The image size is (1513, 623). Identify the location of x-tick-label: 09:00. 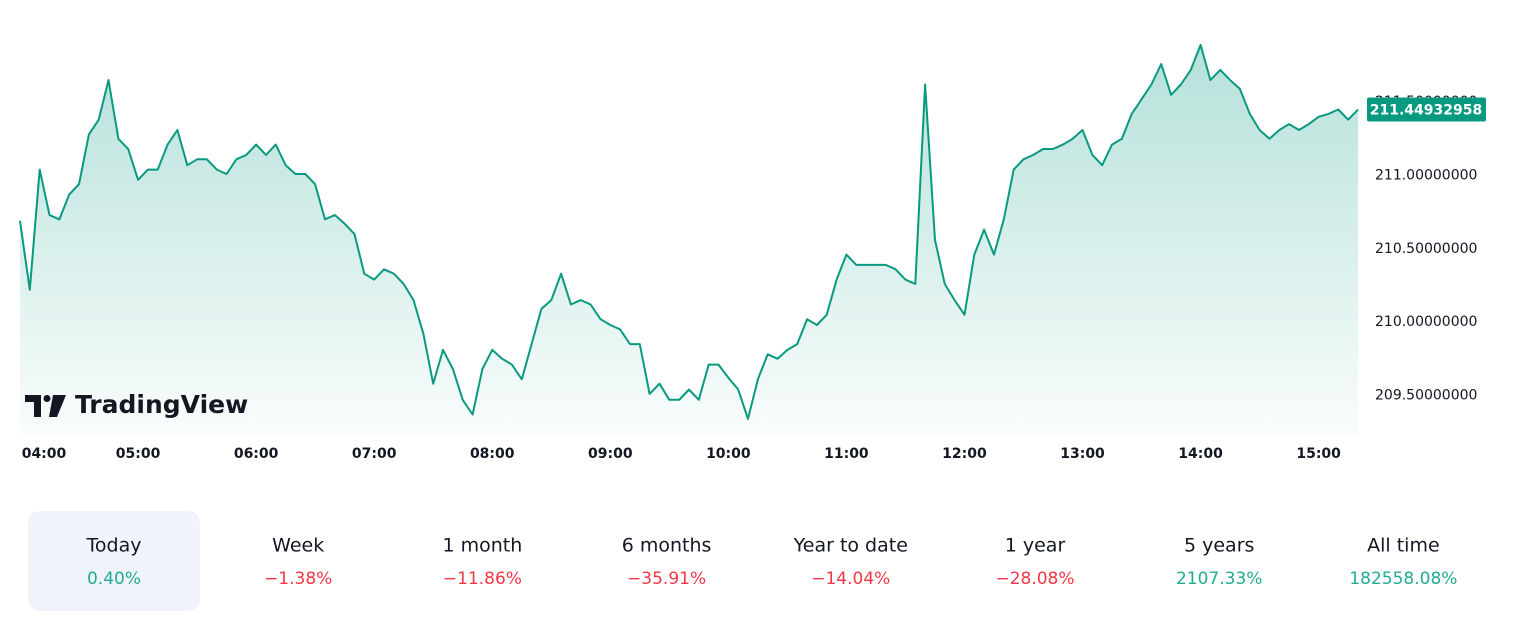
(610, 454).